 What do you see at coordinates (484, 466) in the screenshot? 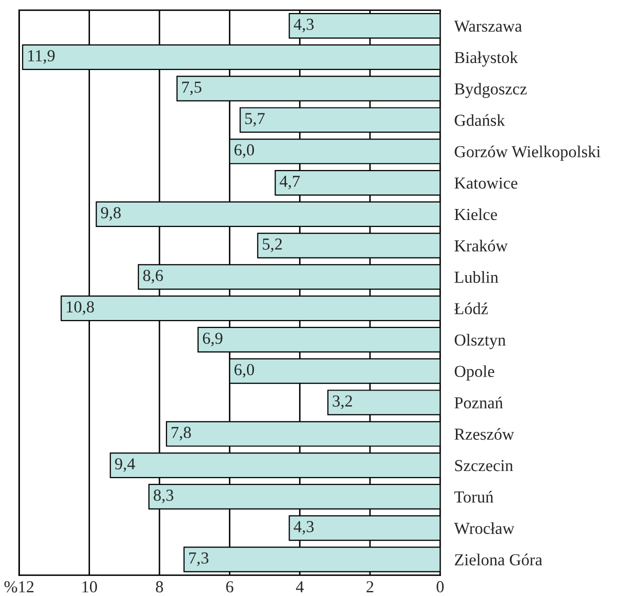
I see `y-tick-label: Szczecin` at bounding box center [484, 466].